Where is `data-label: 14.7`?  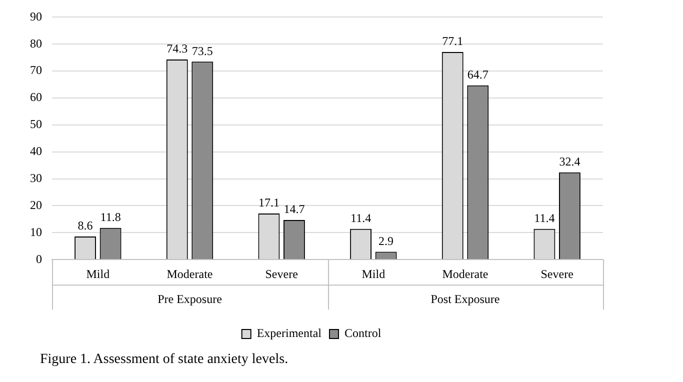
data-label: 14.7 is located at coordinates (294, 209).